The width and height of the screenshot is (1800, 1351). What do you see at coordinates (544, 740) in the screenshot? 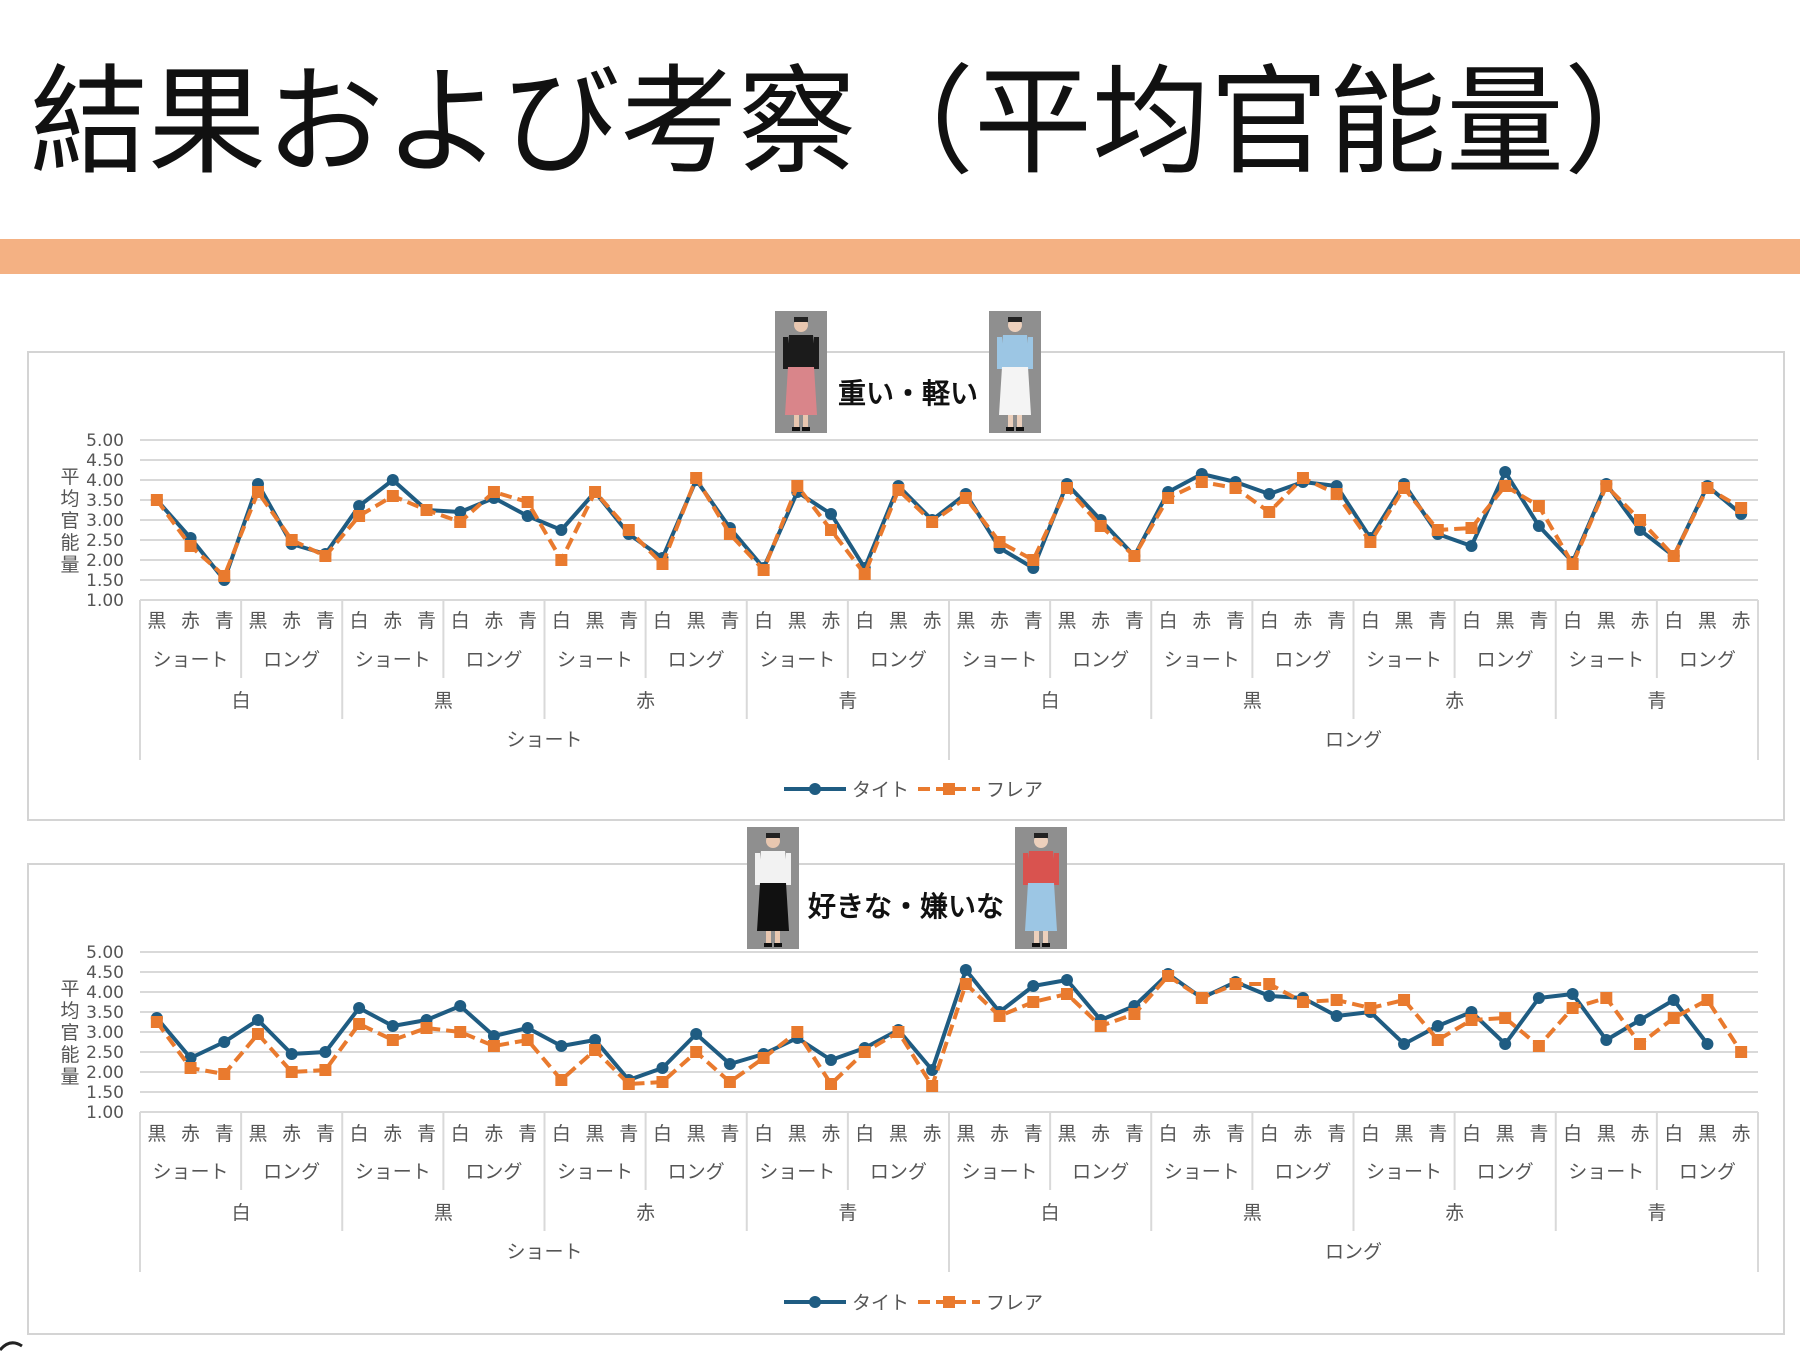
I see `x-group-label-top: ショート` at bounding box center [544, 740].